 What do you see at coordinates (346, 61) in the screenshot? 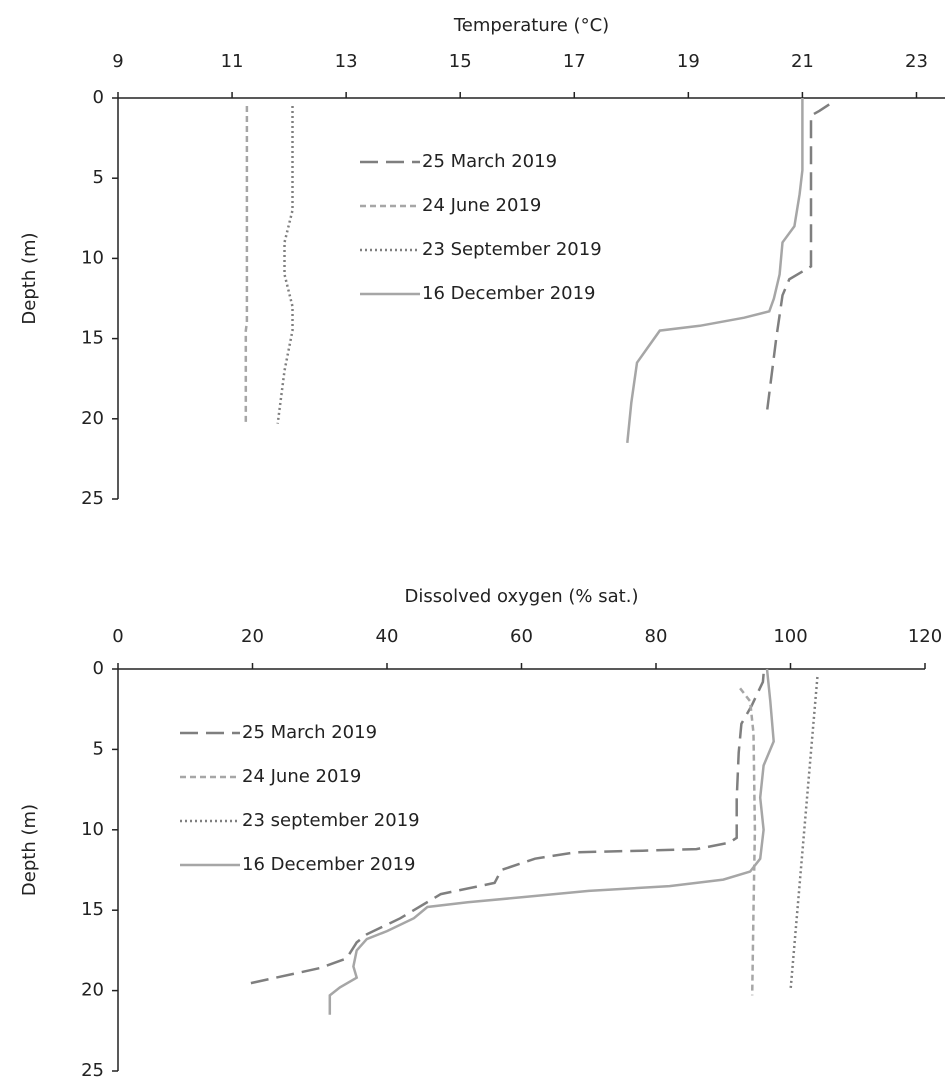
I see `x-tick-label: 13` at bounding box center [346, 61].